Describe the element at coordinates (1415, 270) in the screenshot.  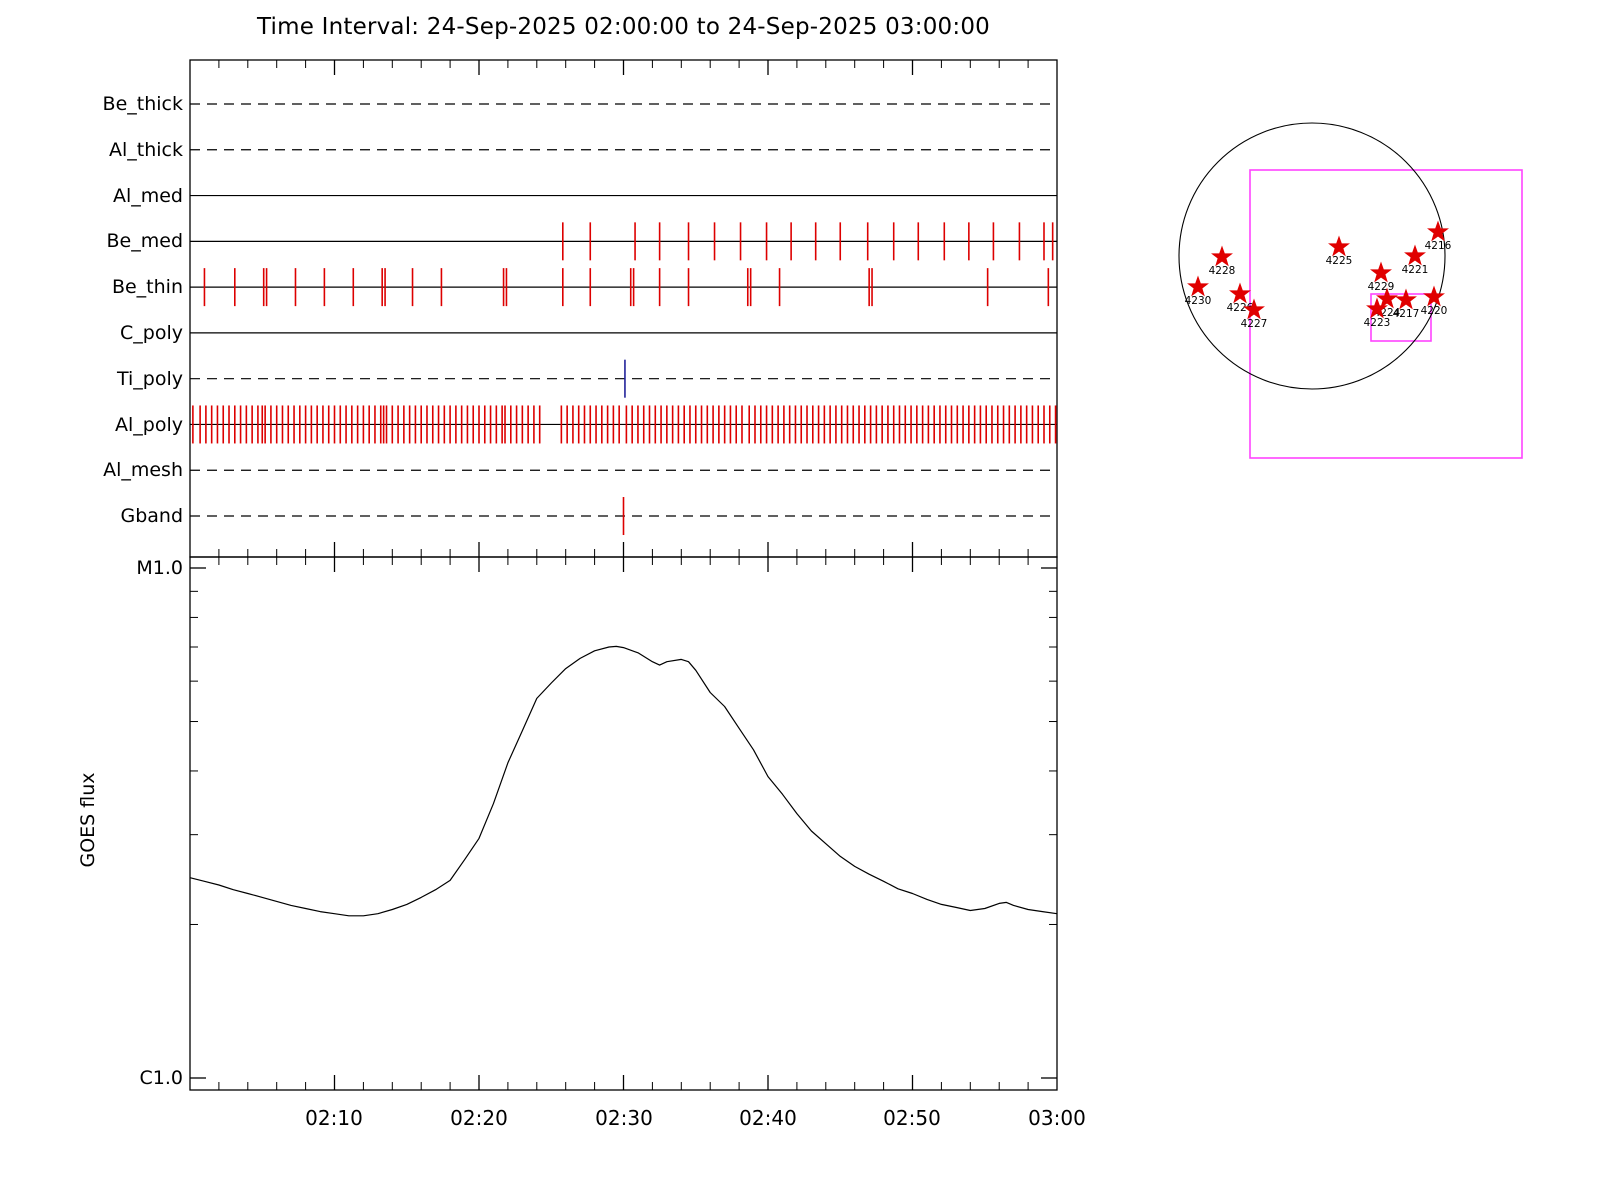
I see `active-region-label: 4221` at that location.